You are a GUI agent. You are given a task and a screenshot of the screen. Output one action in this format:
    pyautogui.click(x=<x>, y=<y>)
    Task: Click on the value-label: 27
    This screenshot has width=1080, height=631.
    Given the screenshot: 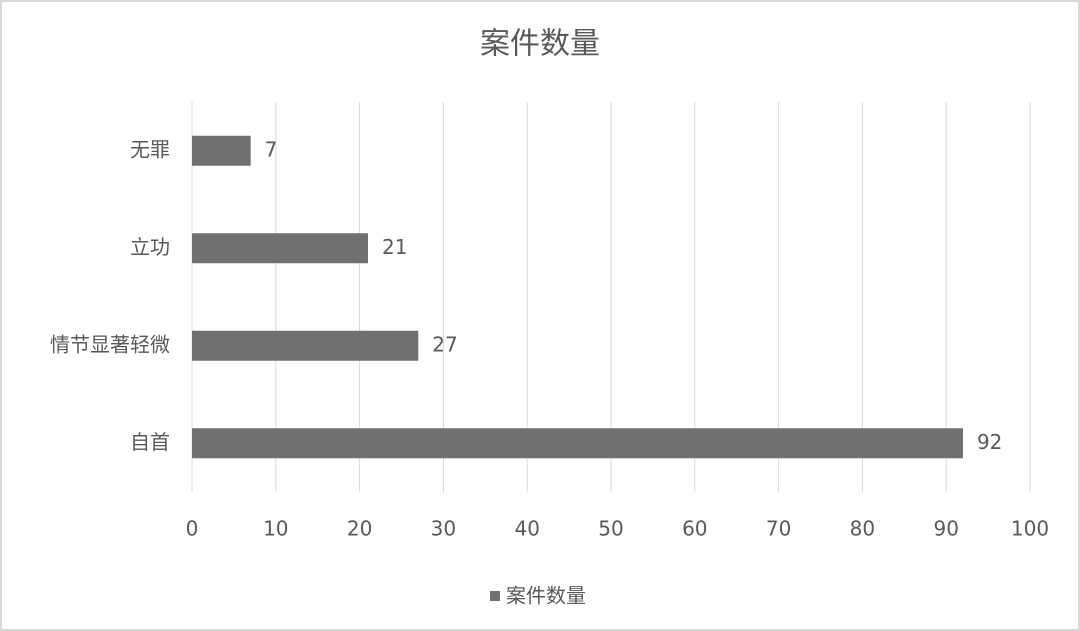 What is the action you would take?
    pyautogui.click(x=444, y=344)
    